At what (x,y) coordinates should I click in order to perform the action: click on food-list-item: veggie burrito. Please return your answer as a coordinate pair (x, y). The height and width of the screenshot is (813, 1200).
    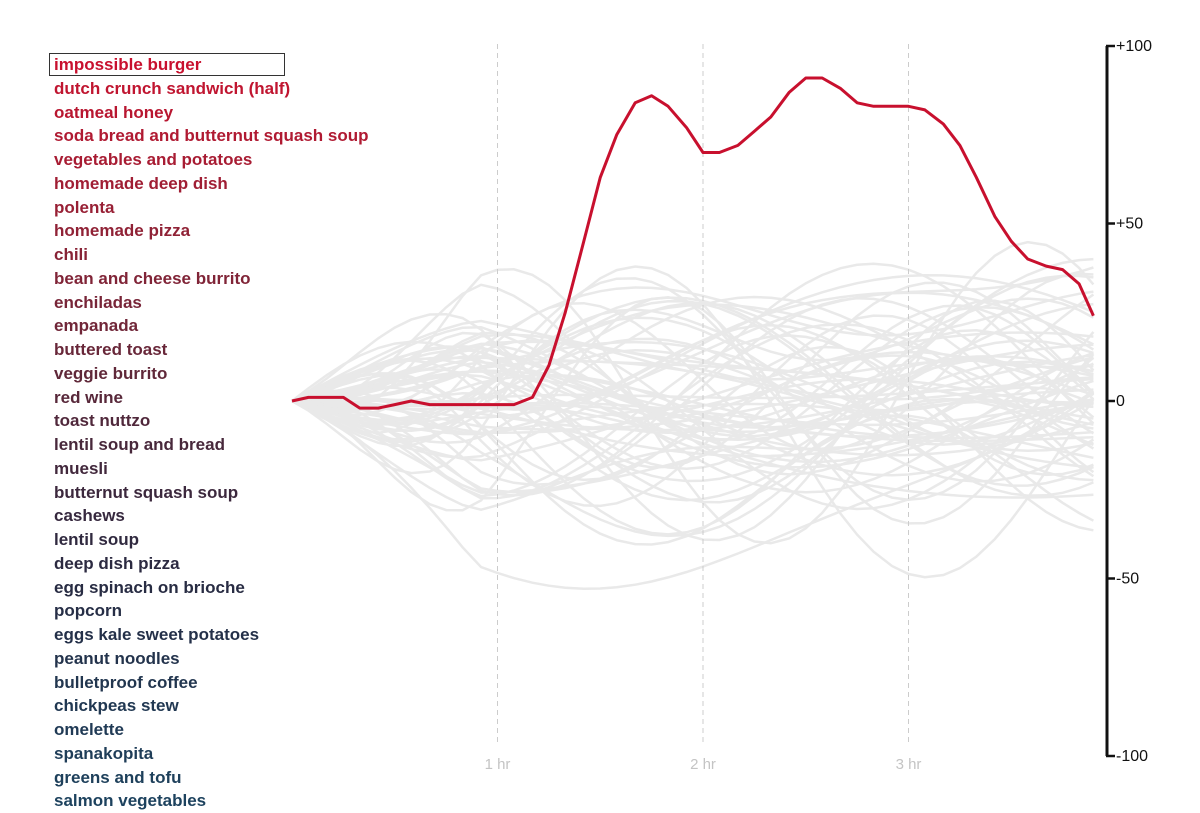
    Looking at the image, I should click on (111, 373).